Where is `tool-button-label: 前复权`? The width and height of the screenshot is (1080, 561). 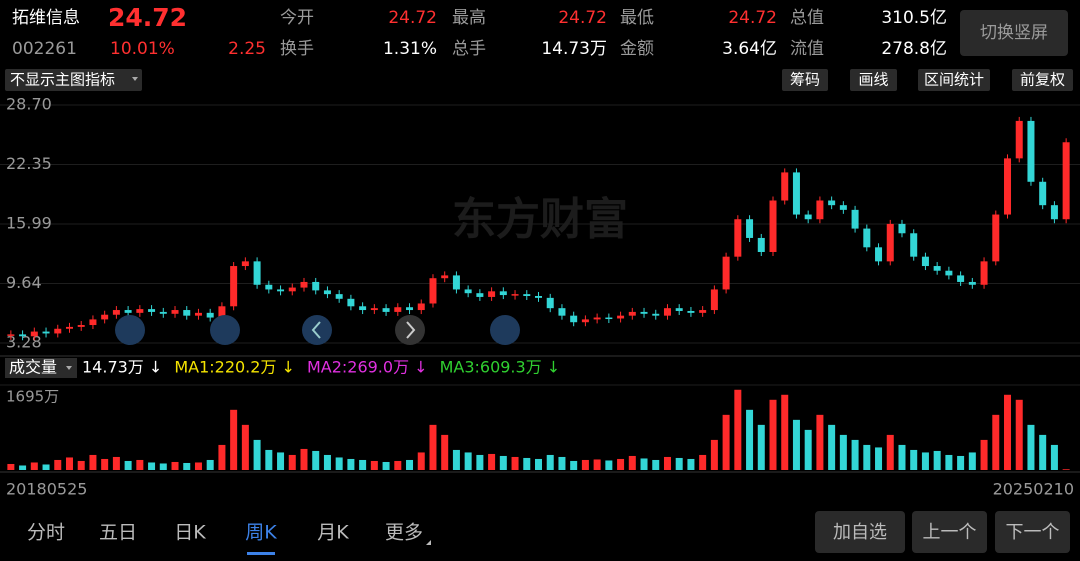 tool-button-label: 前复权 is located at coordinates (1042, 80).